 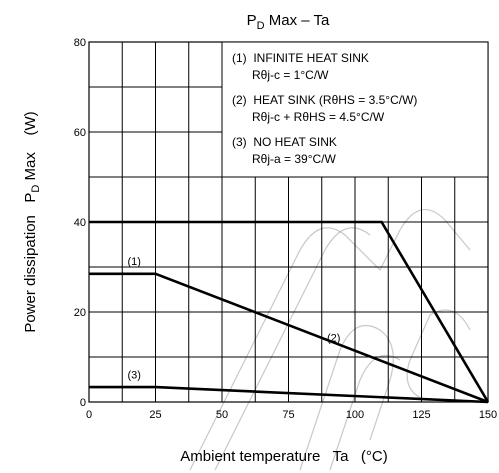 I want to click on y-axis-label-rest: Max (W), so click(x=30, y=147).